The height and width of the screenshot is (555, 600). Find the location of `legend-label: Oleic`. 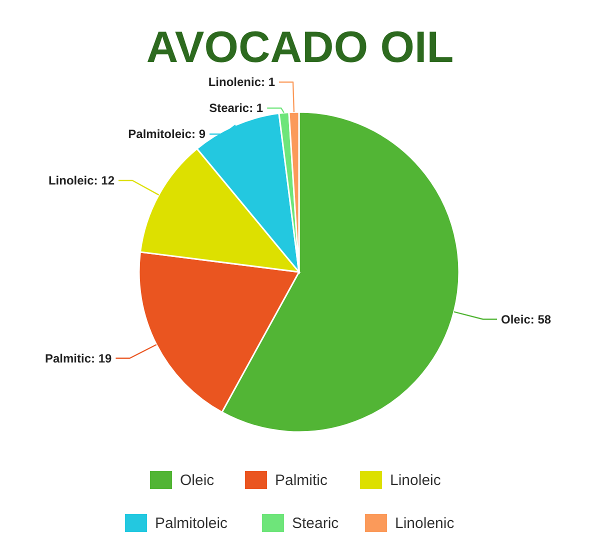

legend-label: Oleic is located at coordinates (197, 480).